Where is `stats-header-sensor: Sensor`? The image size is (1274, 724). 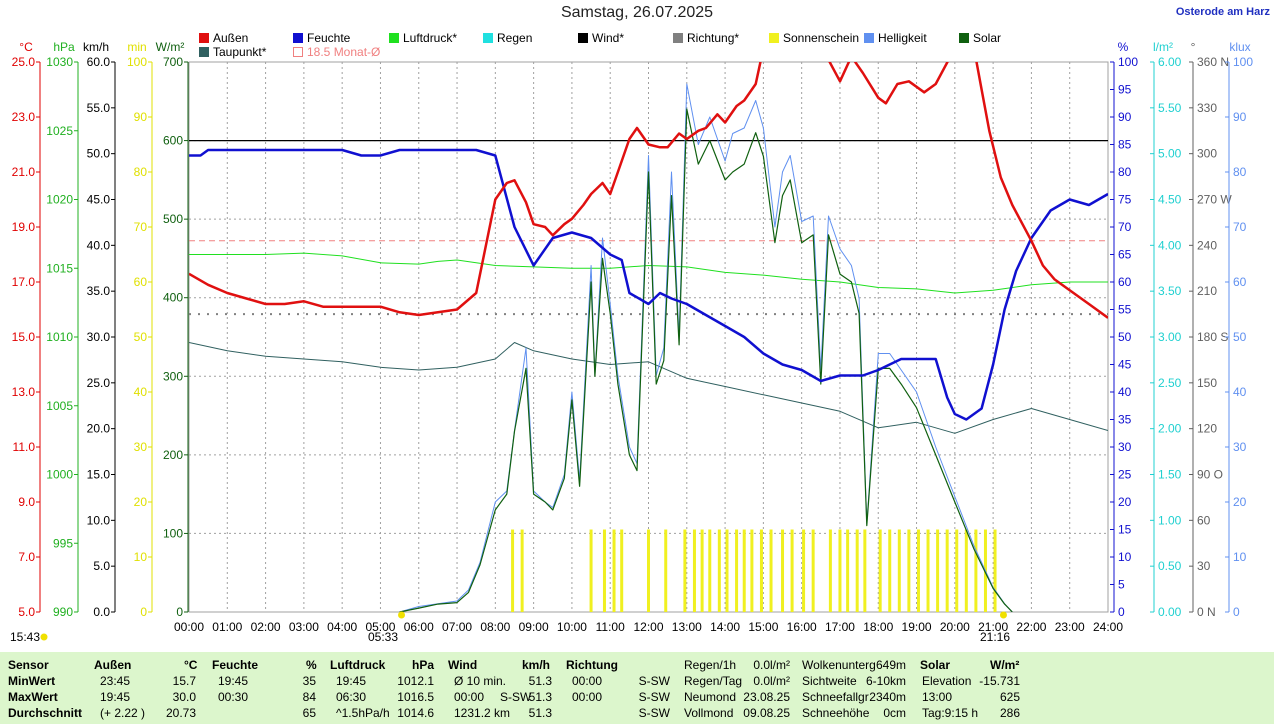
stats-header-sensor: Sensor is located at coordinates (28, 665).